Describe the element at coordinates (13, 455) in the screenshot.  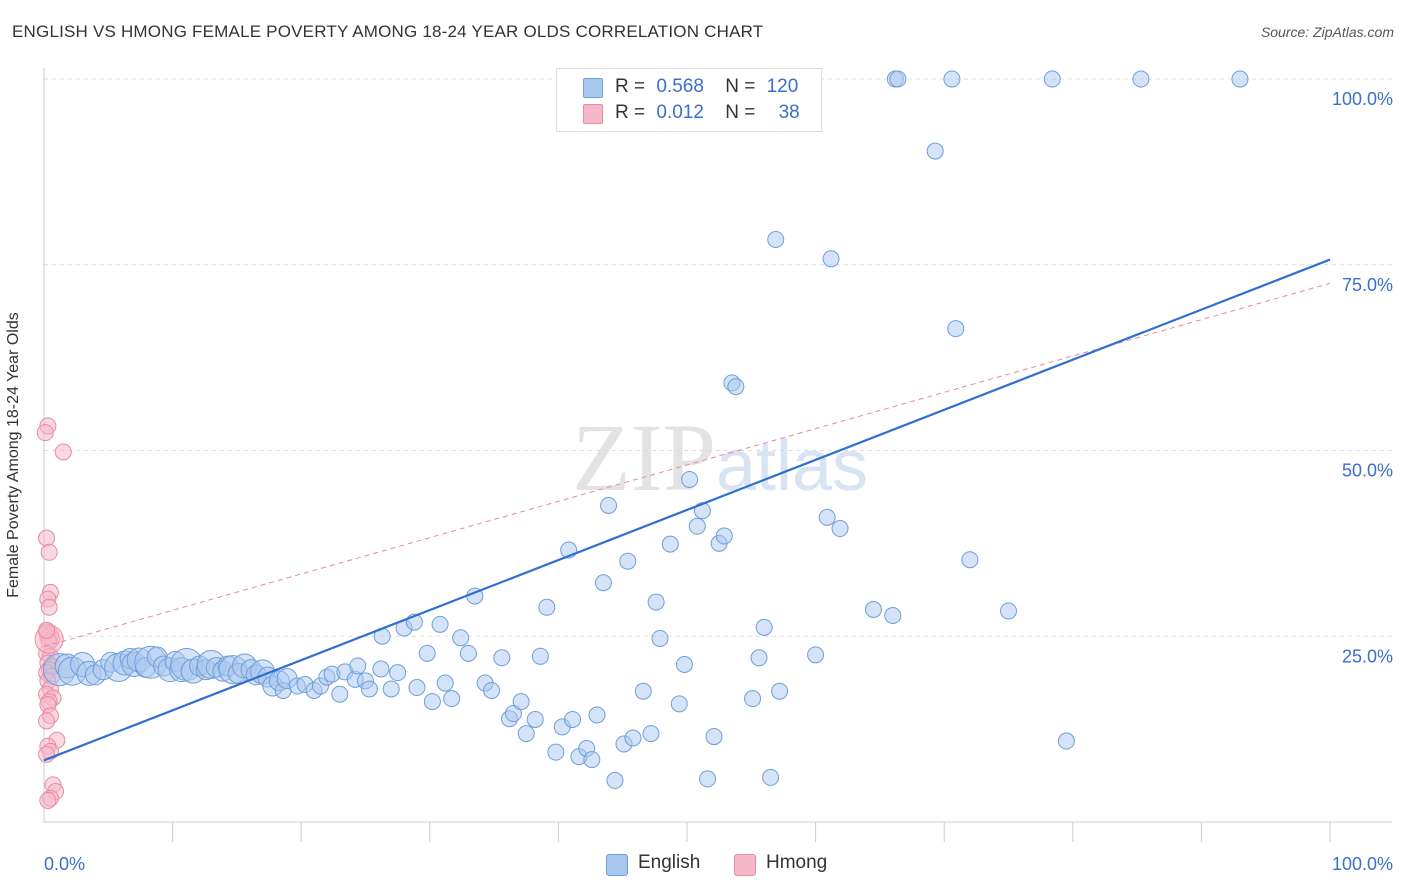
I see `y-axis-label: Female Poverty Among 18-24 Year Olds` at that location.